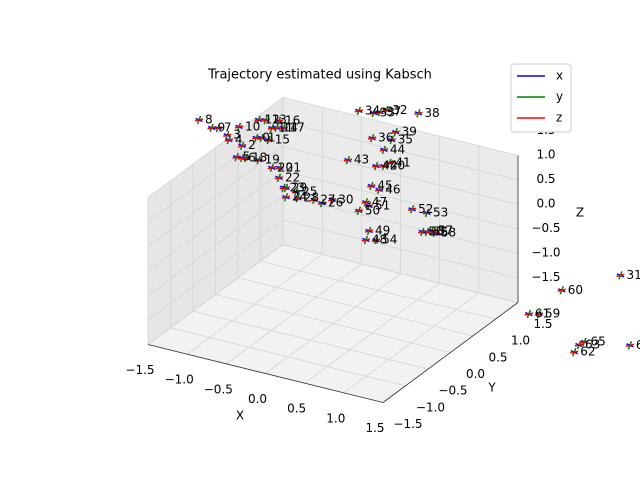 This screenshot has height=480, width=640. I want to click on y-axis-label: Y, so click(491, 388).